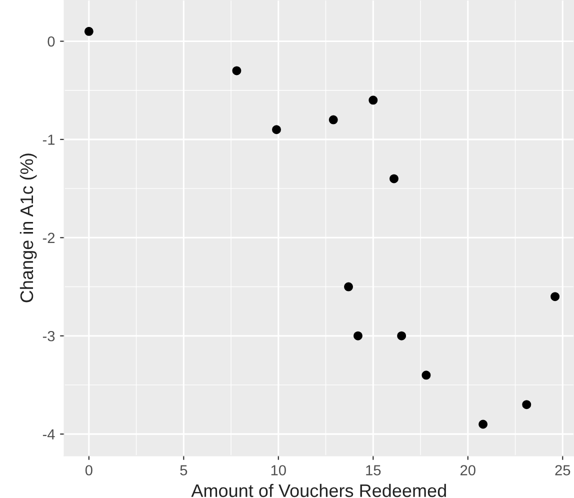  Describe the element at coordinates (48, 336) in the screenshot. I see `y-tick-label: -3` at that location.